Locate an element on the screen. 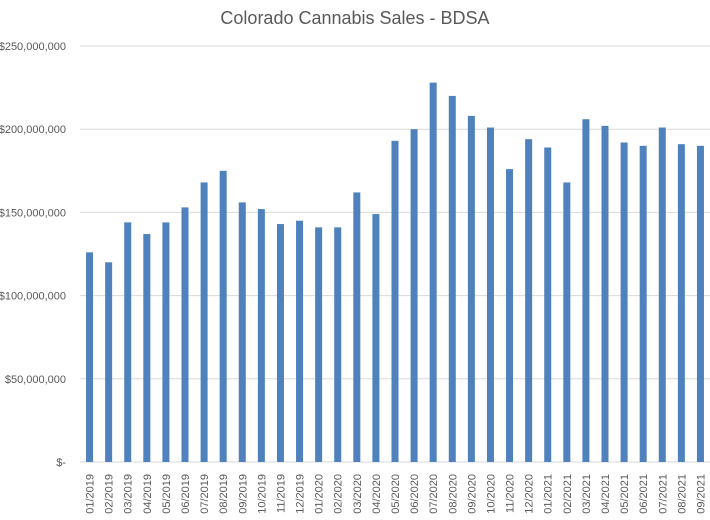  x-tick-label: 06/2021 is located at coordinates (644, 494).